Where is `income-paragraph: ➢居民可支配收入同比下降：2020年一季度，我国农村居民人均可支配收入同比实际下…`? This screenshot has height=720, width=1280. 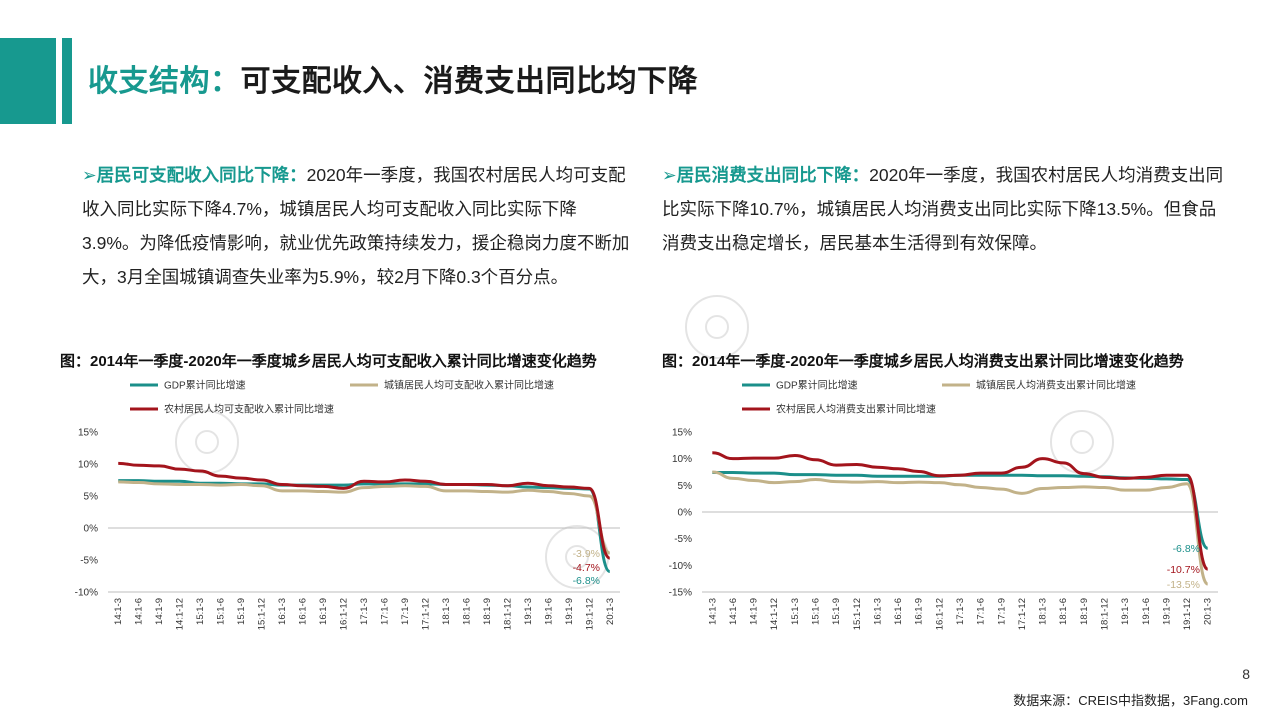
income-paragraph: ➢居民可支配收入同比下降：2020年一季度，我国农村居民人均可支配收入同比实际下… is located at coordinates (357, 226).